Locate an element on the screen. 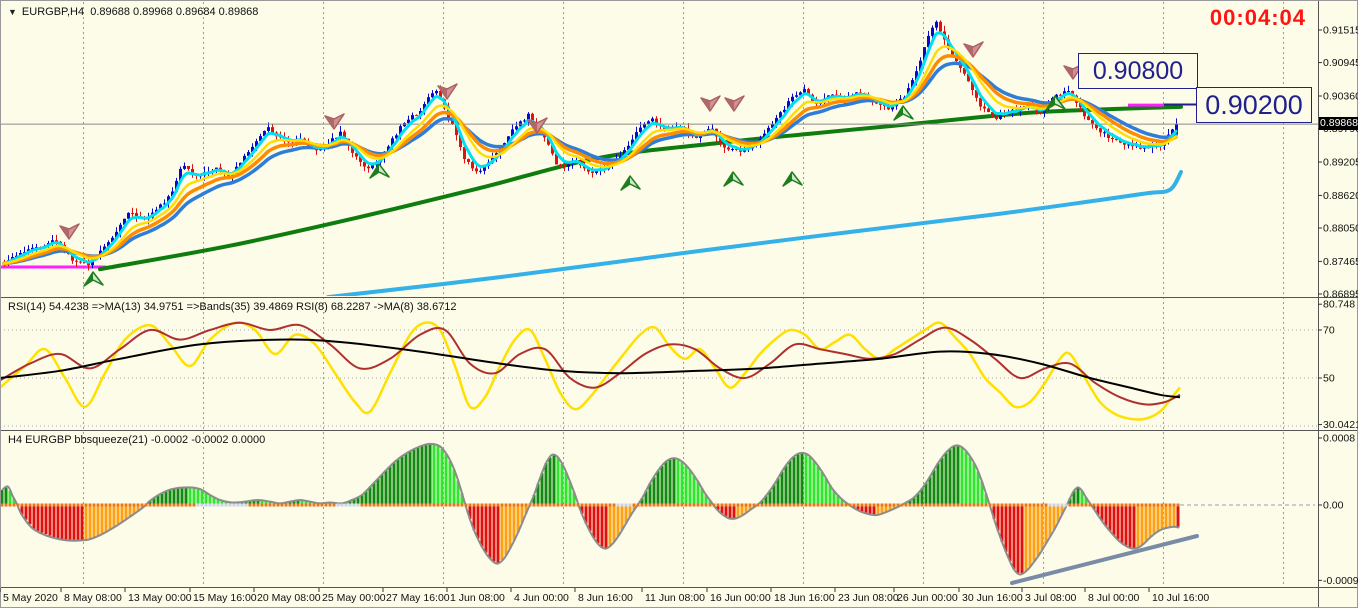 The width and height of the screenshot is (1358, 608). symbol-dropdown-icon: ▼ is located at coordinates (12, 12).